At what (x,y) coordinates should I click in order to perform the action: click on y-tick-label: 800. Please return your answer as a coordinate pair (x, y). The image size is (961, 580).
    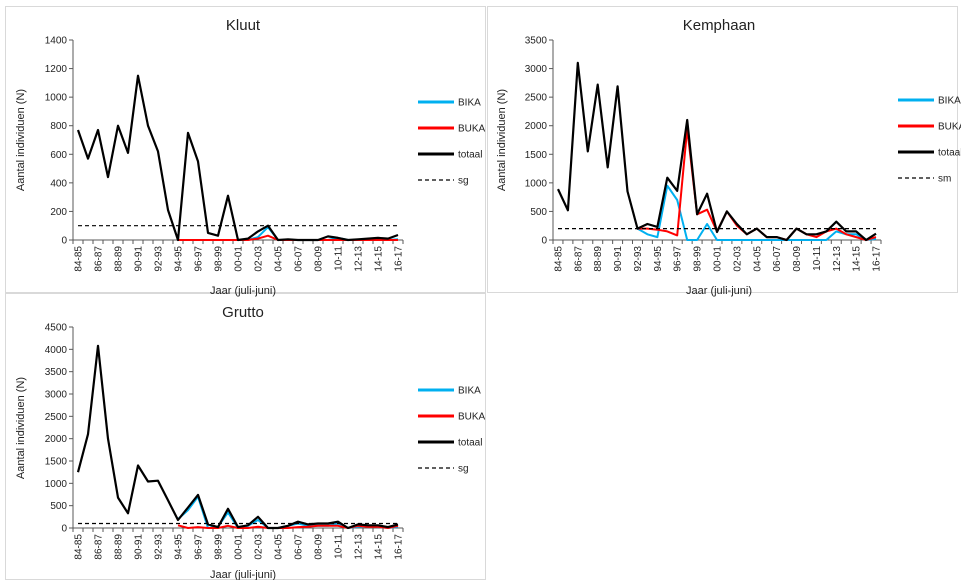
    Looking at the image, I should click on (58, 126).